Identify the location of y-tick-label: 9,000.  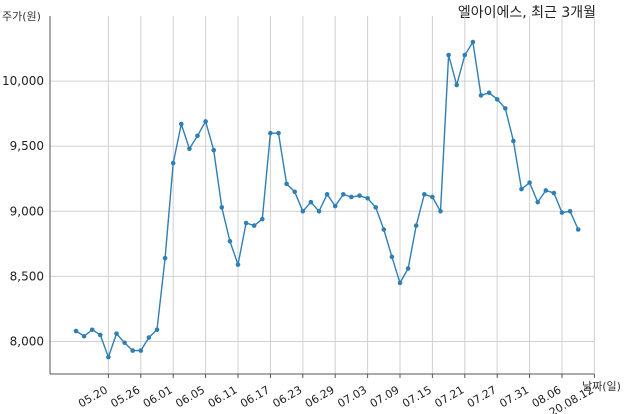
(27, 211).